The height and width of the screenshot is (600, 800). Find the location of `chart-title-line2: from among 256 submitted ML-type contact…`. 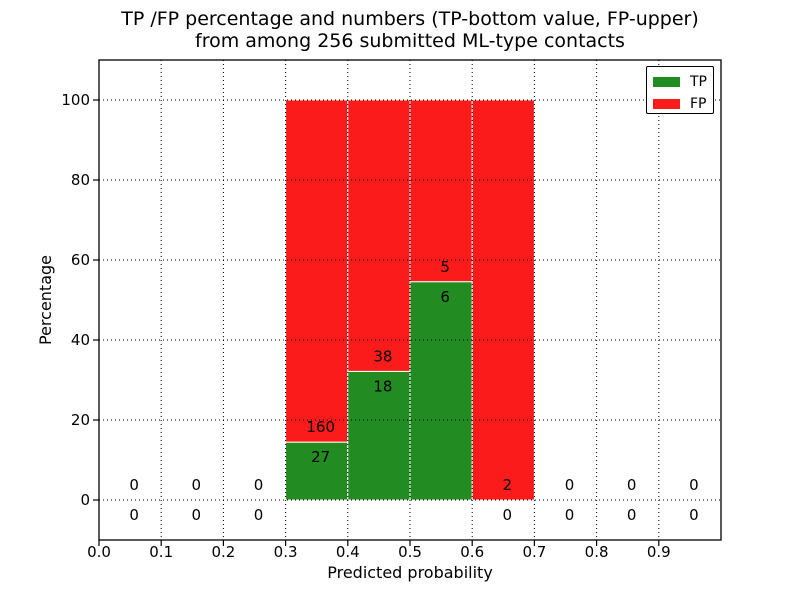

chart-title-line2: from among 256 submitted ML-type contact… is located at coordinates (410, 41).